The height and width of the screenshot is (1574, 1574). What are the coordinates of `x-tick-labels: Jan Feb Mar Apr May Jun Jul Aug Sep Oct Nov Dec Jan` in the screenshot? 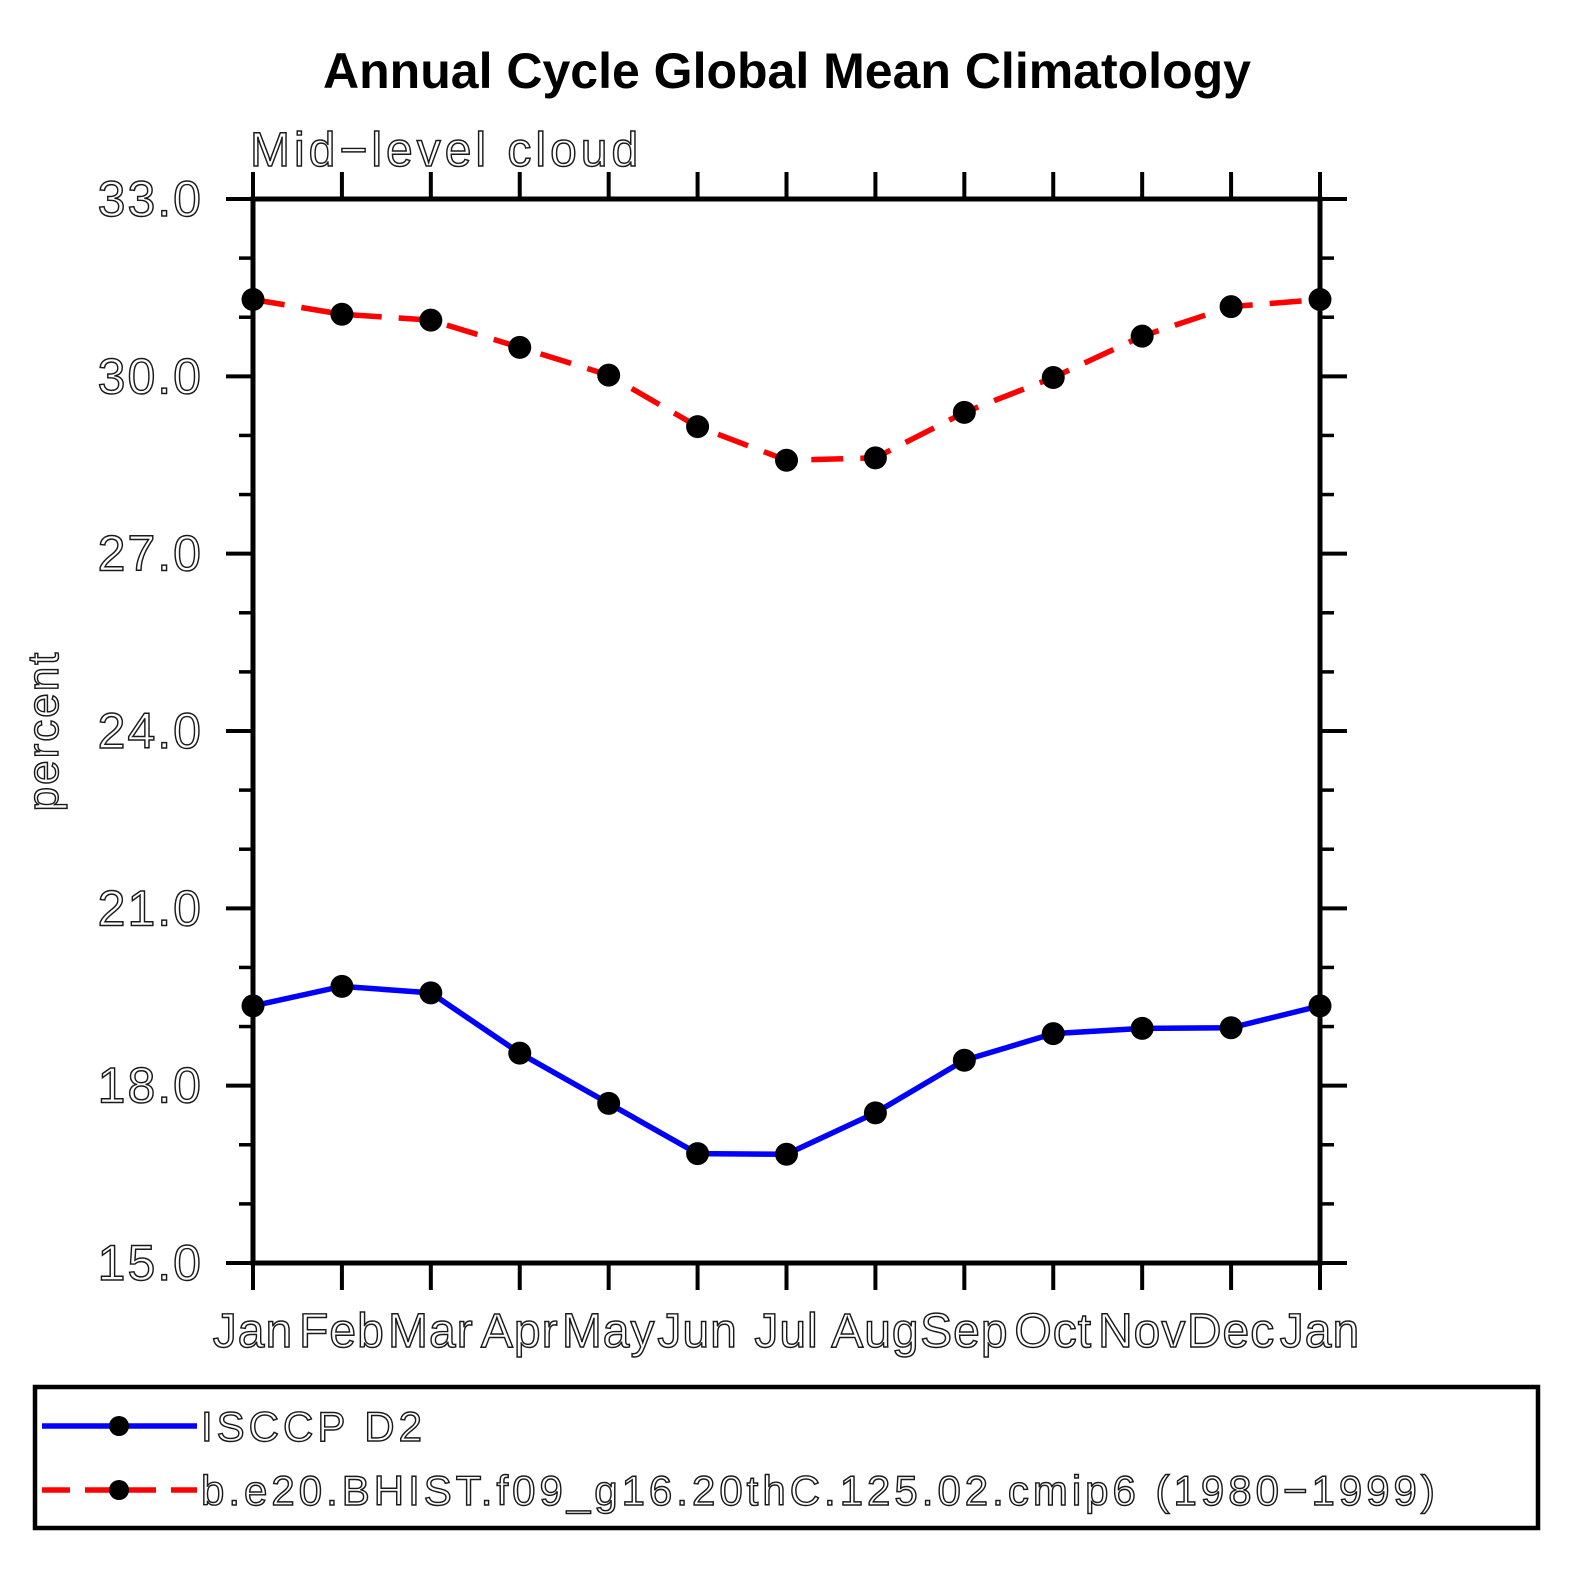 It's located at (786, 1331).